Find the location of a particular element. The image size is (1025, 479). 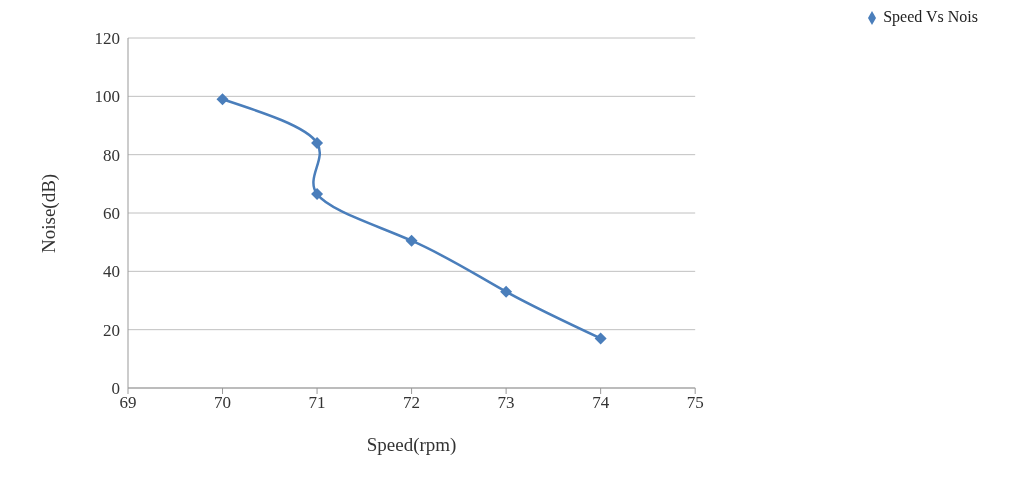

y-tick-label: 0 is located at coordinates (115, 389).